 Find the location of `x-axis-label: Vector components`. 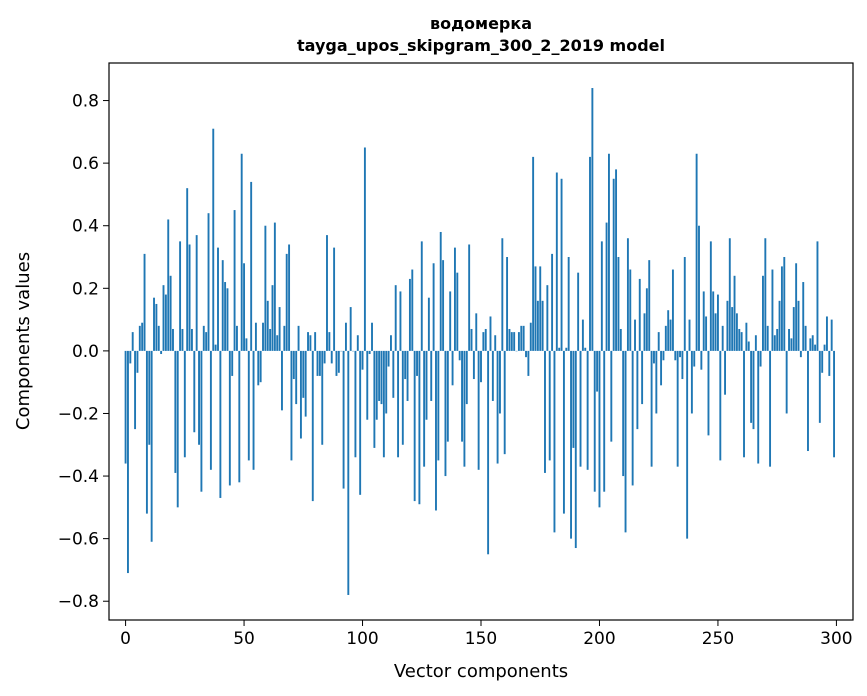

x-axis-label: Vector components is located at coordinates (481, 671).